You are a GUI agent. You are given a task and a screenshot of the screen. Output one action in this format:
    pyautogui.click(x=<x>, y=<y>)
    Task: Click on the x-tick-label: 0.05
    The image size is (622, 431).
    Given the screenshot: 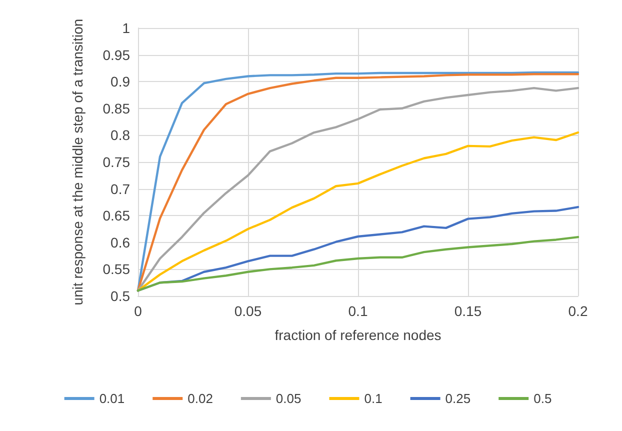 What is the action you would take?
    pyautogui.click(x=248, y=311)
    